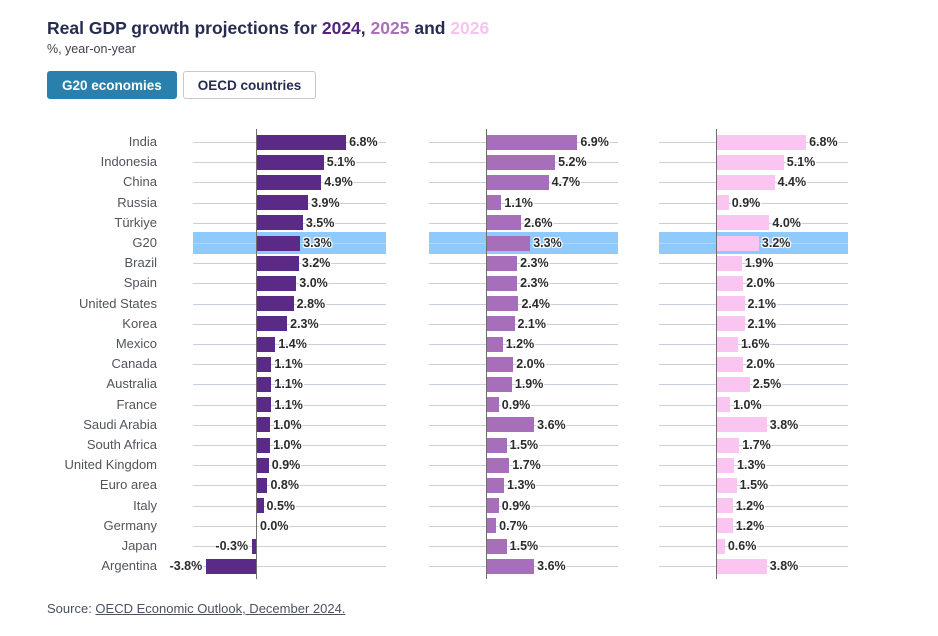  I want to click on category-label-australia: Australia, so click(131, 384).